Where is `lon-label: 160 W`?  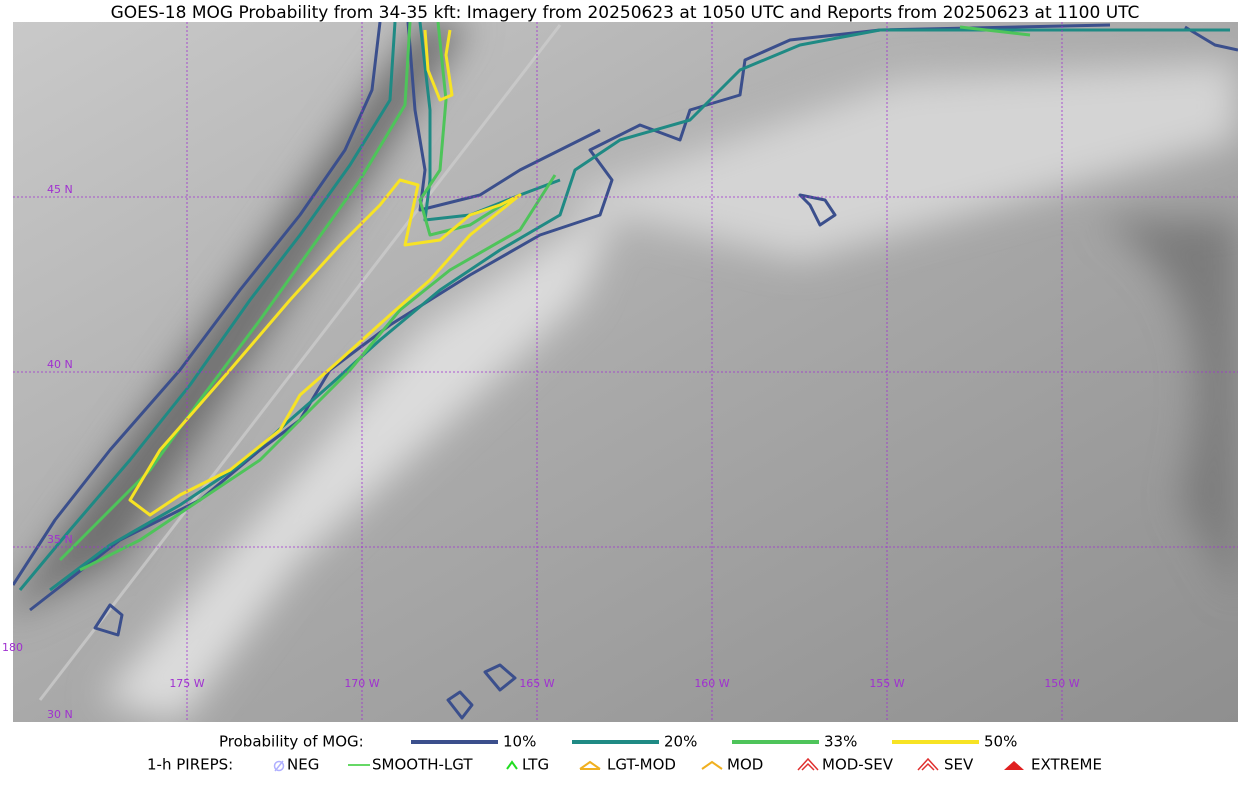 lon-label: 160 W is located at coordinates (711, 683).